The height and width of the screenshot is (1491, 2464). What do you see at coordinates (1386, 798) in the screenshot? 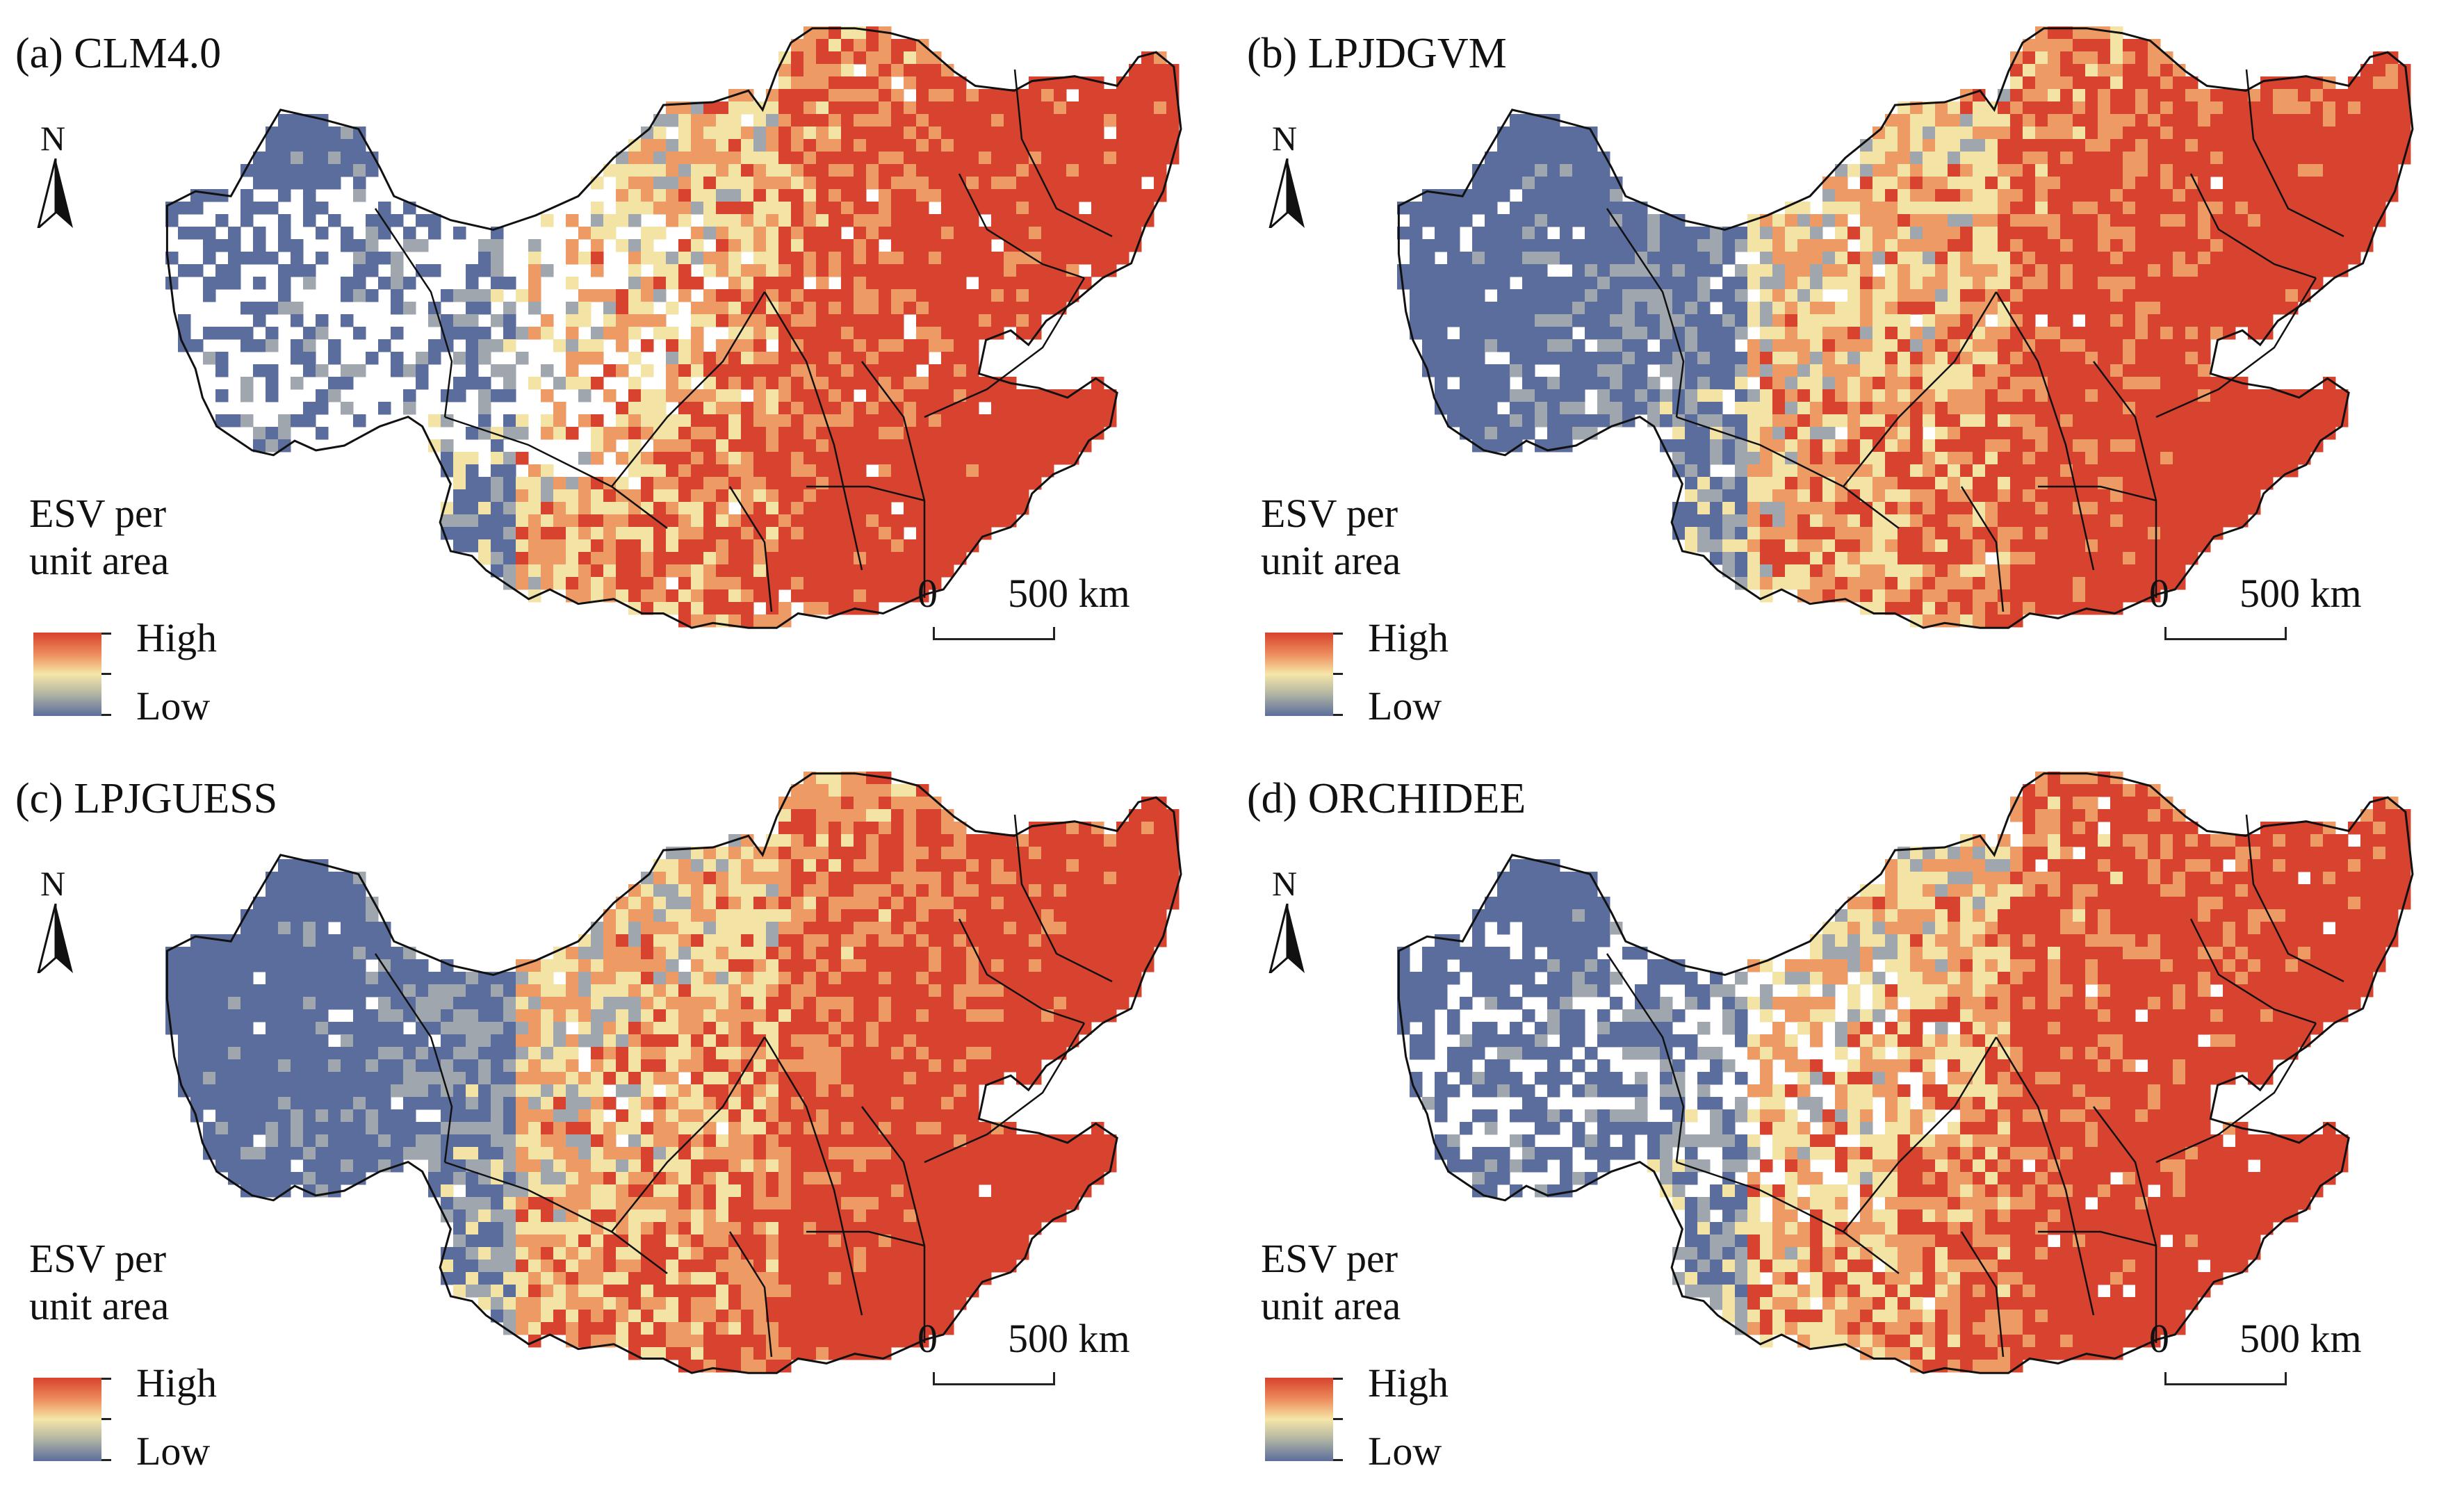
I see `panel-title: (d) ORCHIDEE` at bounding box center [1386, 798].